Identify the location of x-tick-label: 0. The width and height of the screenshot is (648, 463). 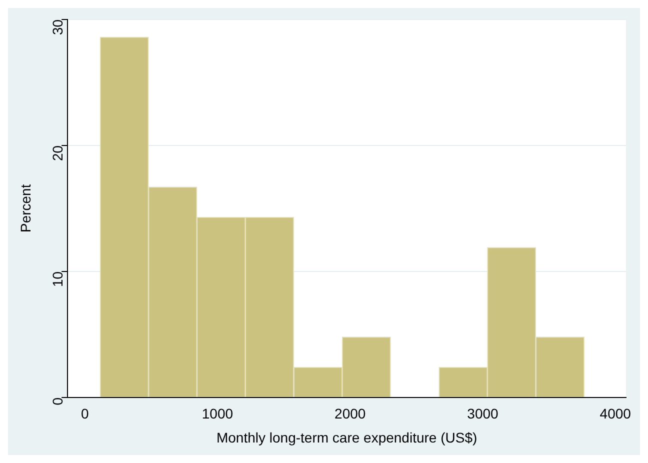
(84, 414).